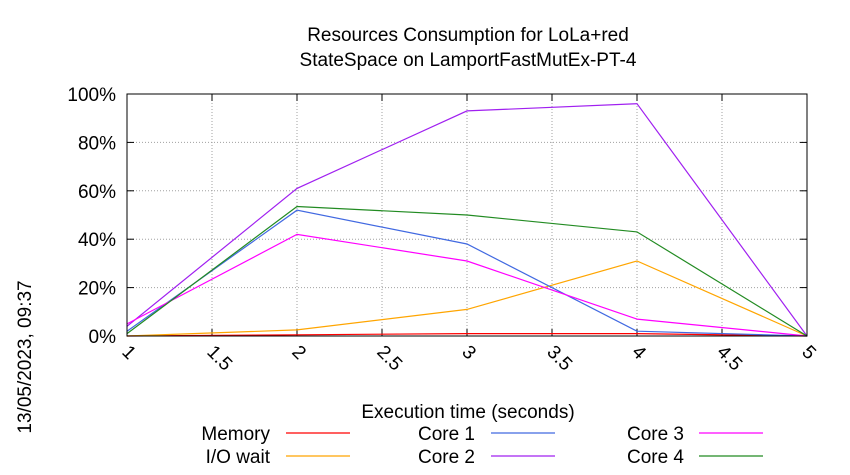  I want to click on legend-label: Core 3, so click(655, 434).